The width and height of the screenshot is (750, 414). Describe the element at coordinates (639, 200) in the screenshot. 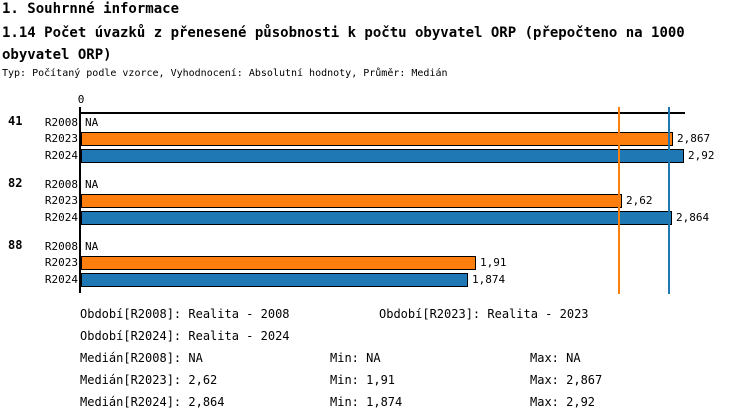

I see `bar-value-label: 2,62` at that location.